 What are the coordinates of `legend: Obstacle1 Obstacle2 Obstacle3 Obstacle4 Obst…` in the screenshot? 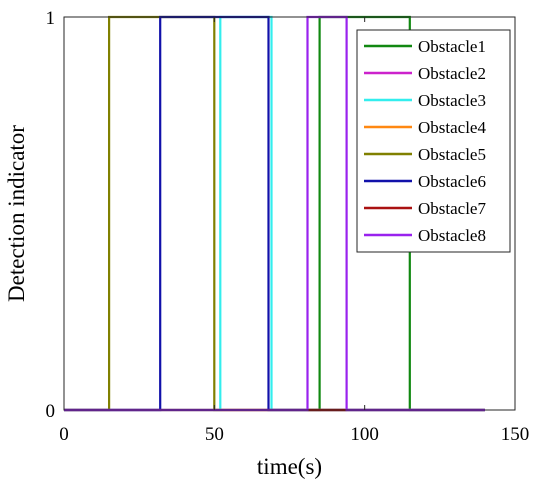 It's located at (433, 141).